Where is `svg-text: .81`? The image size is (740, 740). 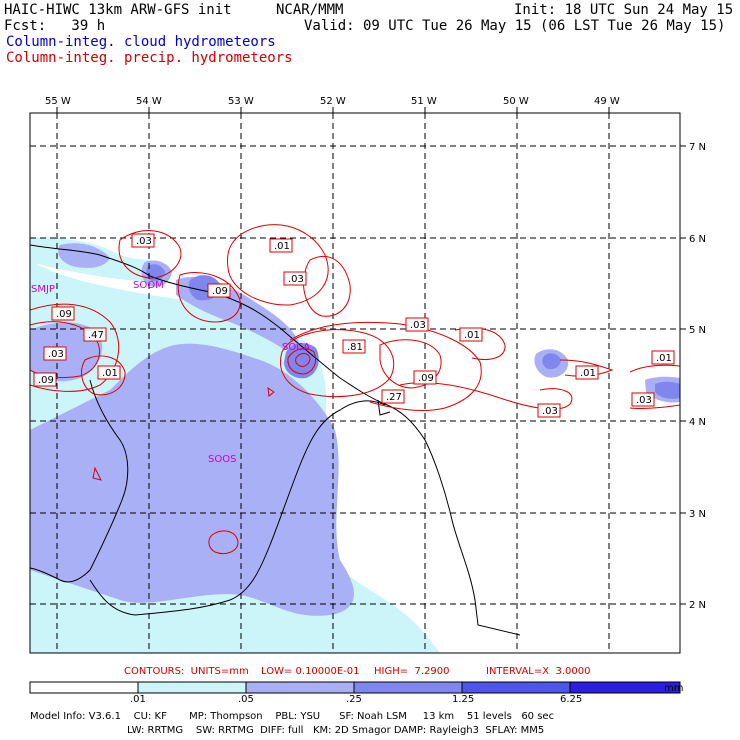 svg-text: .81 is located at coordinates (355, 347).